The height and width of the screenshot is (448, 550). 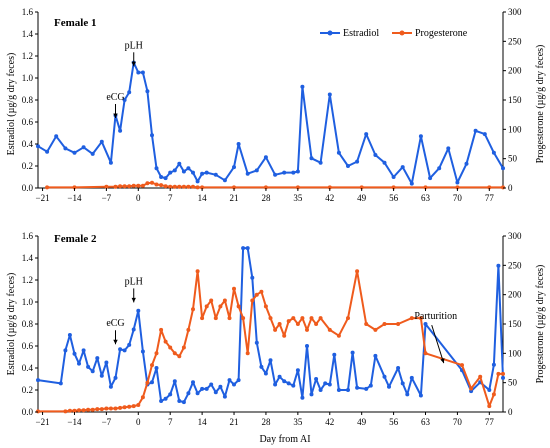 I want to click on y2-tick-label: 200, so click(x=515, y=71).